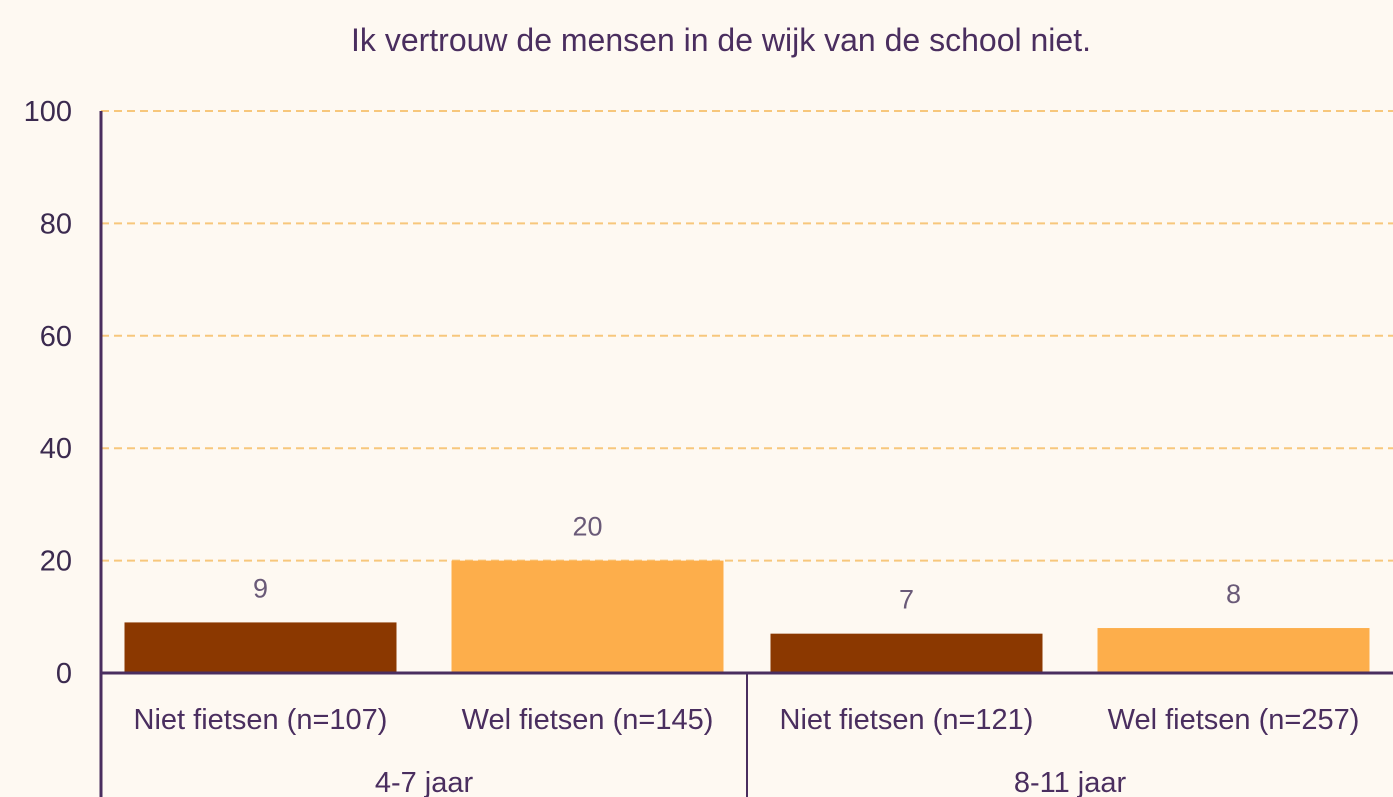  Describe the element at coordinates (56, 337) in the screenshot. I see `y-tick-label: 60` at that location.